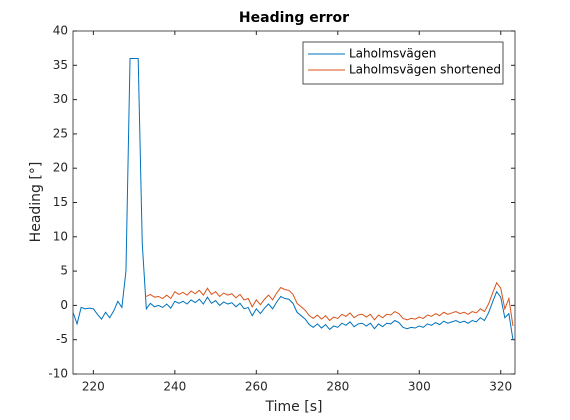 This screenshot has width=570, height=420. I want to click on y-tick-label: 10, so click(60, 236).